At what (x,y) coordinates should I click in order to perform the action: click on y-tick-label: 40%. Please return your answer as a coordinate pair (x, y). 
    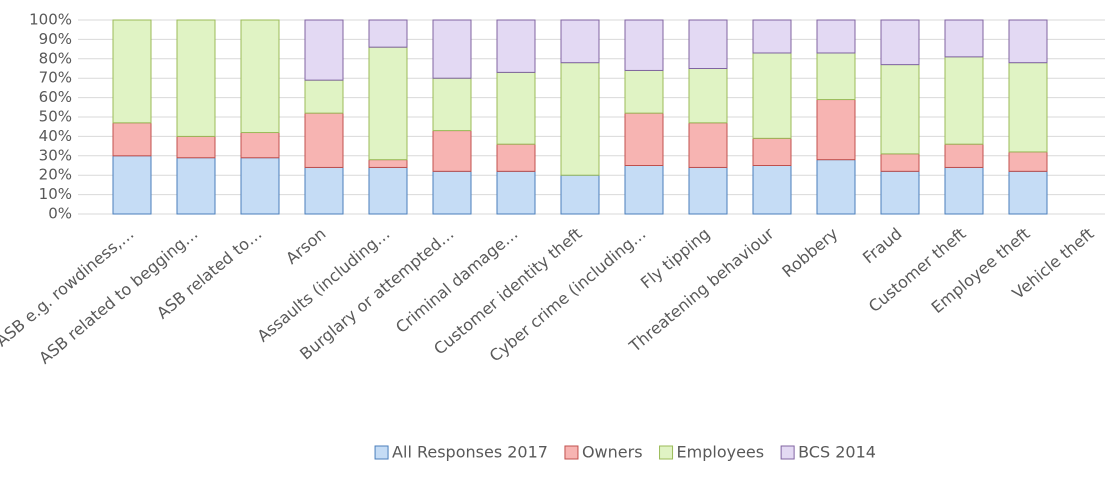
    Looking at the image, I should click on (55, 136).